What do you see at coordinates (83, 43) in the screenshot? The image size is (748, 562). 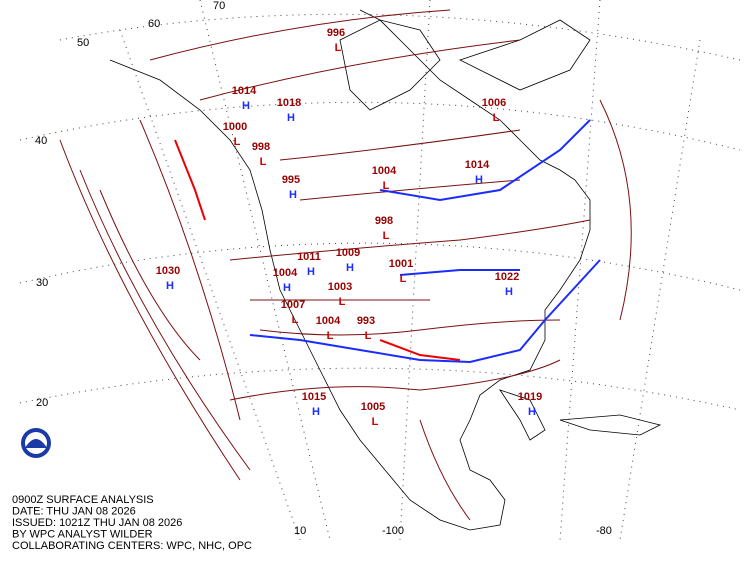 I see `lat-label: 50` at bounding box center [83, 43].